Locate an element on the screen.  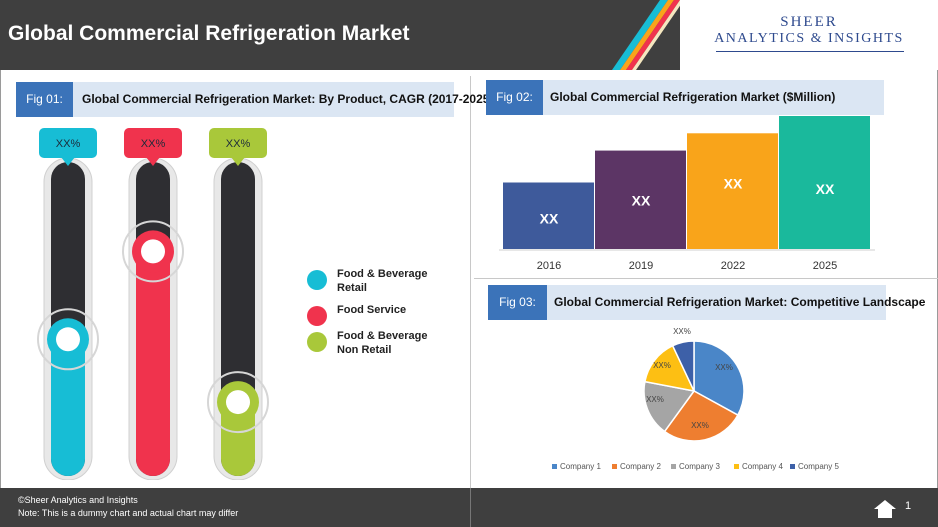
pie-legend-item: Company 4 is located at coordinates (758, 466).